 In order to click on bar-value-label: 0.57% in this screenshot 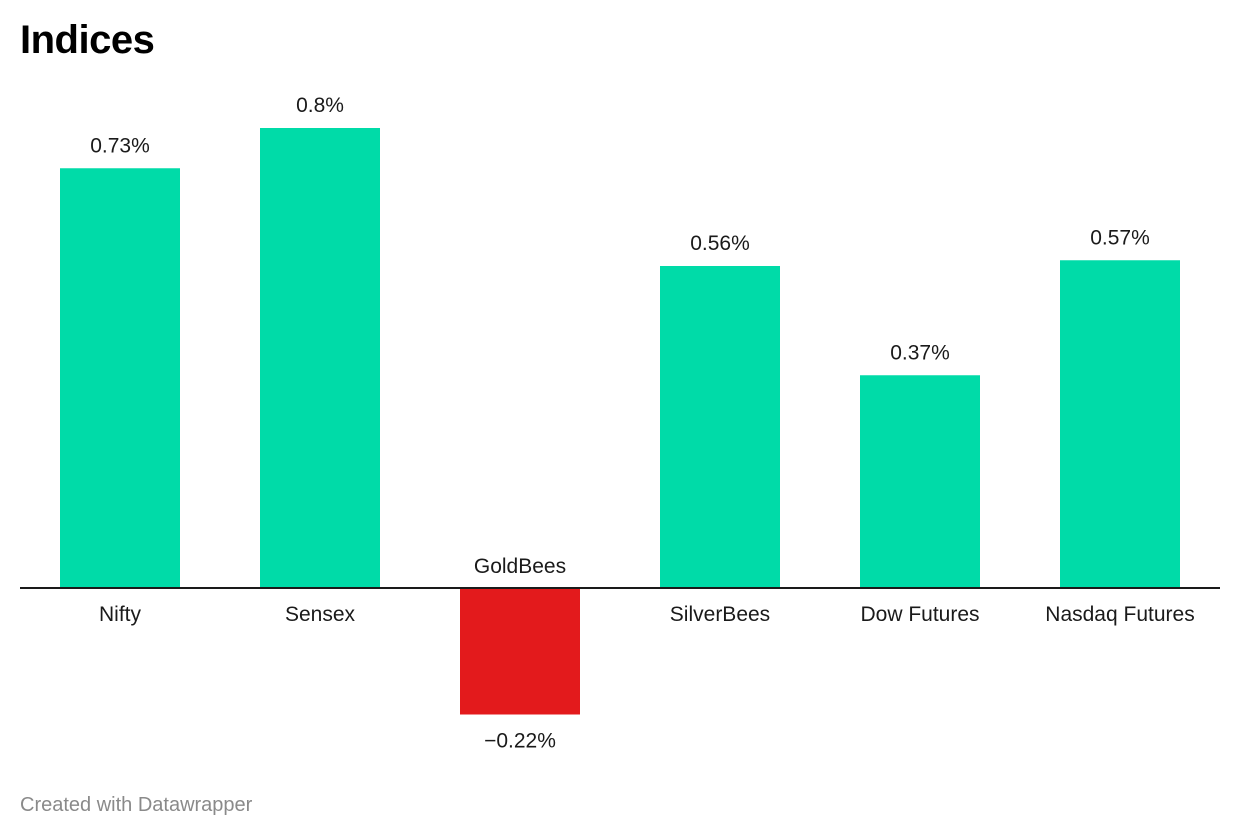, I will do `click(1120, 237)`.